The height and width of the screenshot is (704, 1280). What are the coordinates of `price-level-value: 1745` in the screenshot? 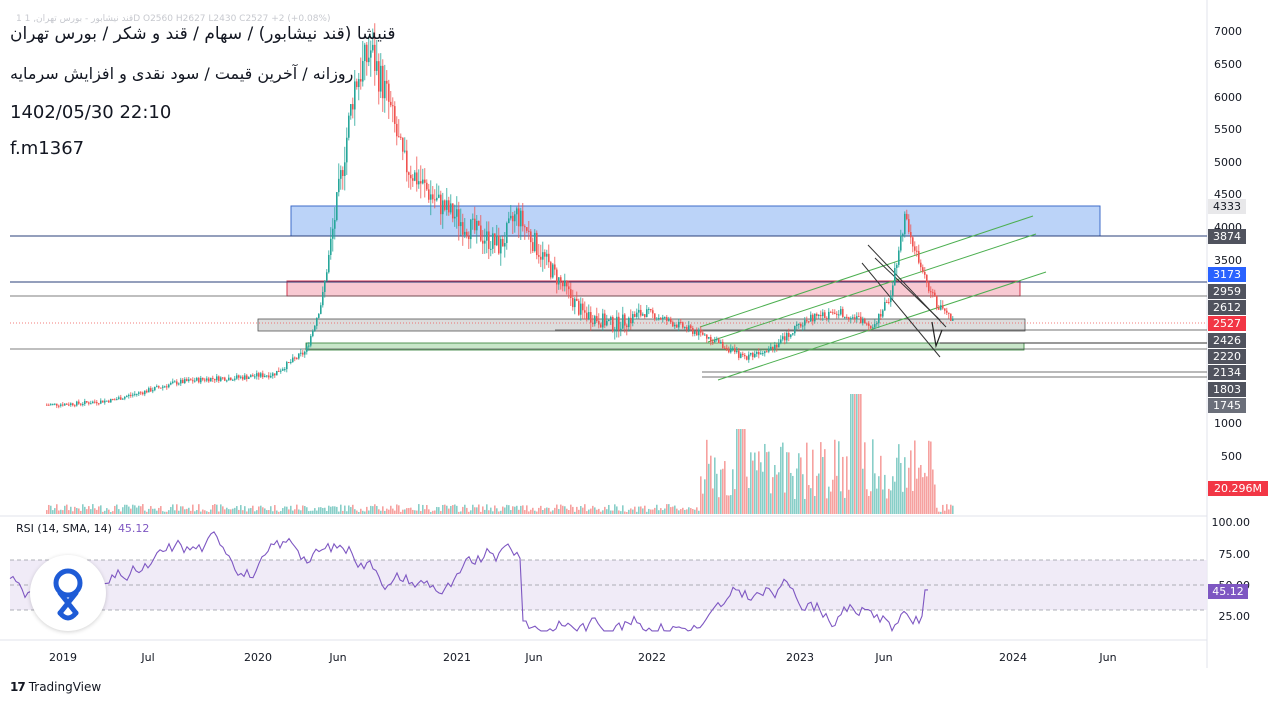 It's located at (1227, 405).